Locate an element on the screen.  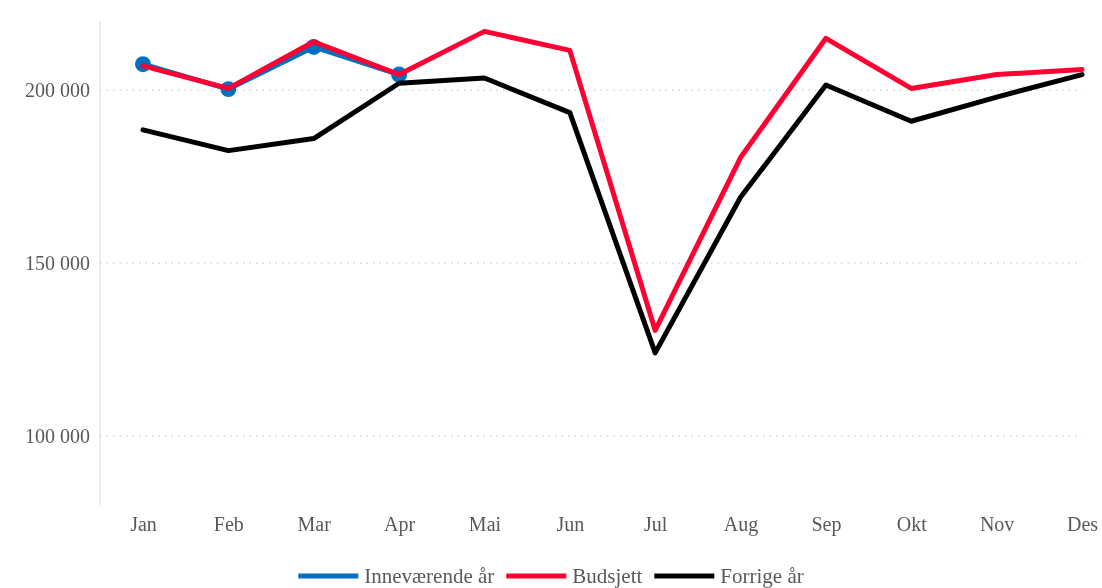
x-tick-label: Feb is located at coordinates (228, 524).